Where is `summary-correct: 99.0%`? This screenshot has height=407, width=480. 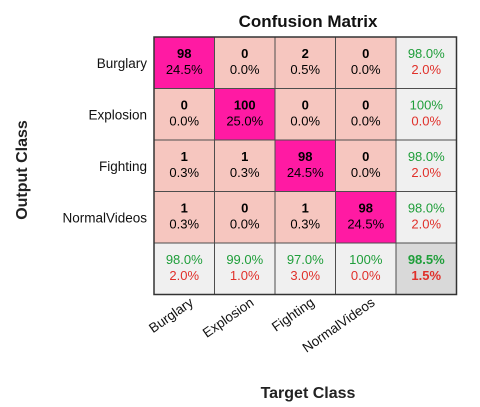 summary-correct: 99.0% is located at coordinates (244, 259).